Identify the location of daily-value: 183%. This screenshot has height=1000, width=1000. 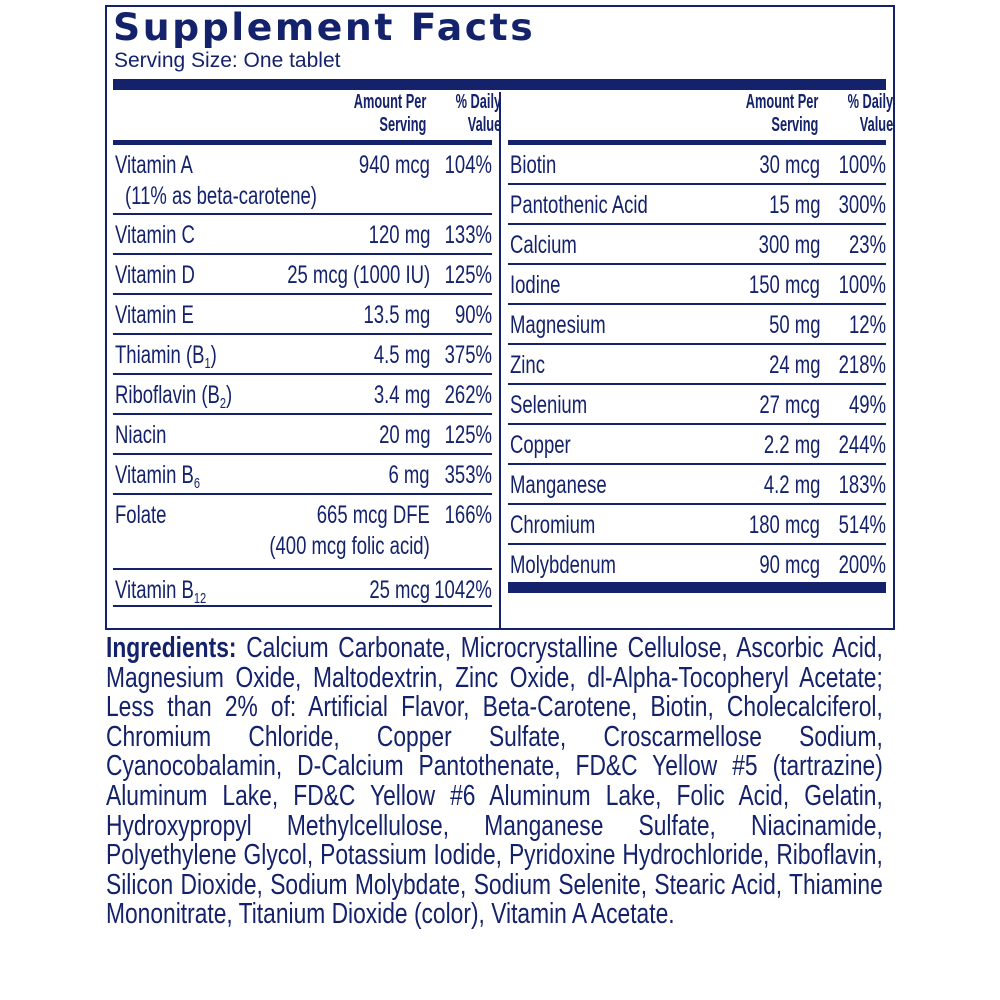
(854, 485).